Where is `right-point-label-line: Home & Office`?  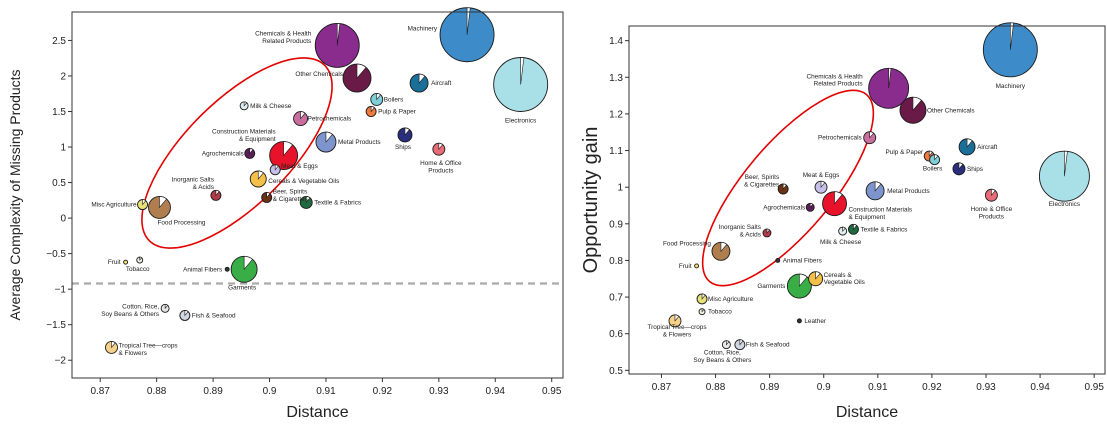 right-point-label-line: Home & Office is located at coordinates (992, 209).